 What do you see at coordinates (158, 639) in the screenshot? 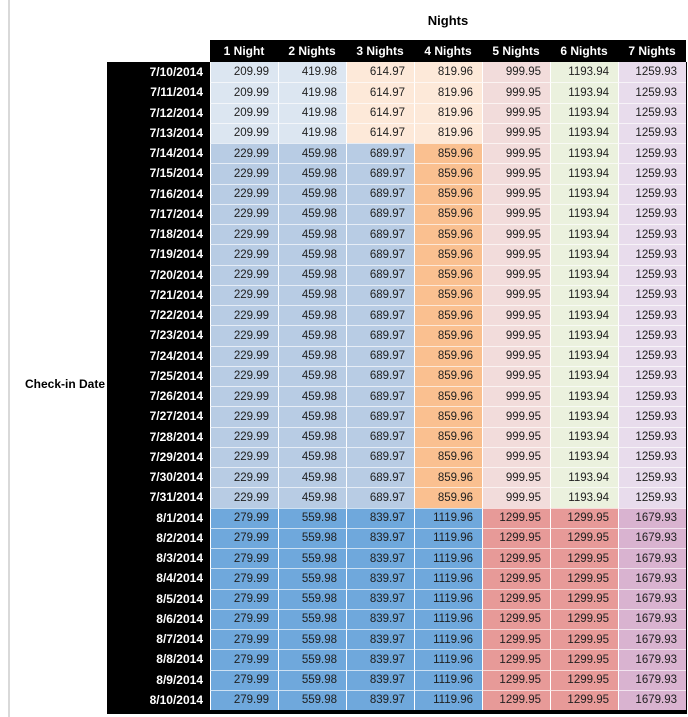
I see `date-cell: 8/7/2014` at bounding box center [158, 639].